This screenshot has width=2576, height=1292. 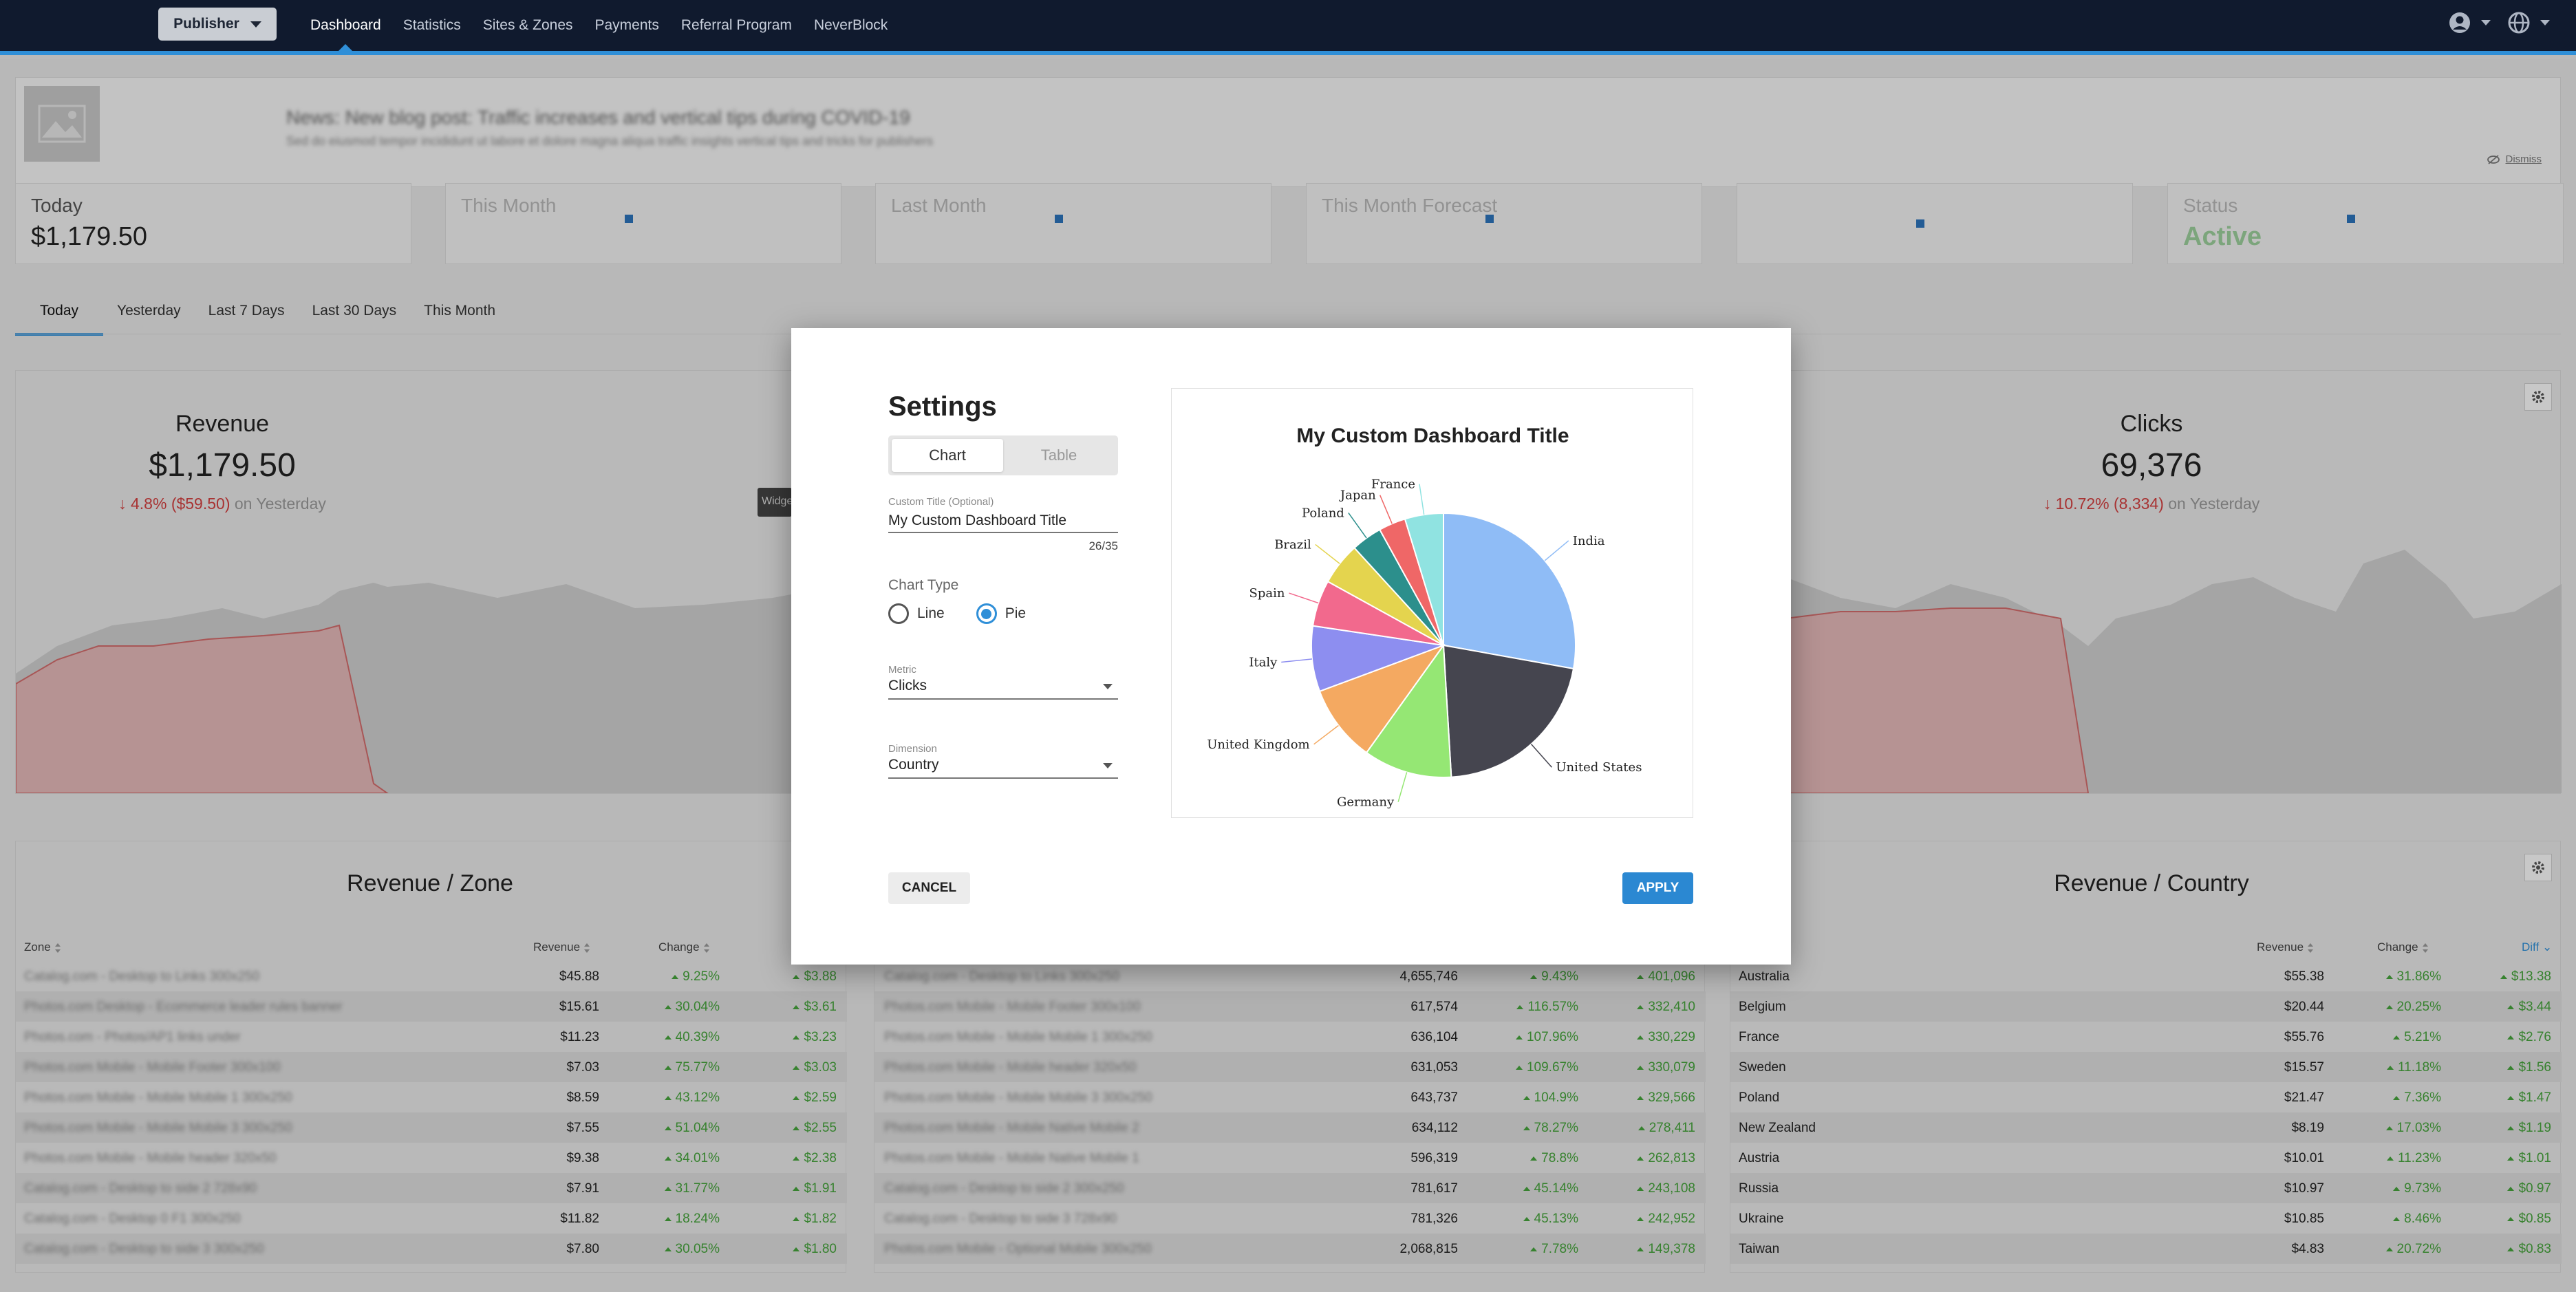 I want to click on nav-sites-zones: Sites & Zones, so click(x=527, y=25).